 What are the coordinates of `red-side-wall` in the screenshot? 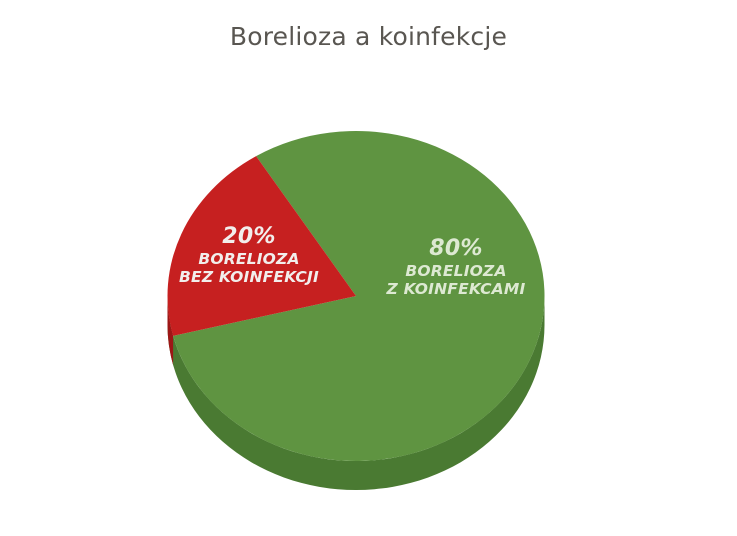 It's located at (170, 330).